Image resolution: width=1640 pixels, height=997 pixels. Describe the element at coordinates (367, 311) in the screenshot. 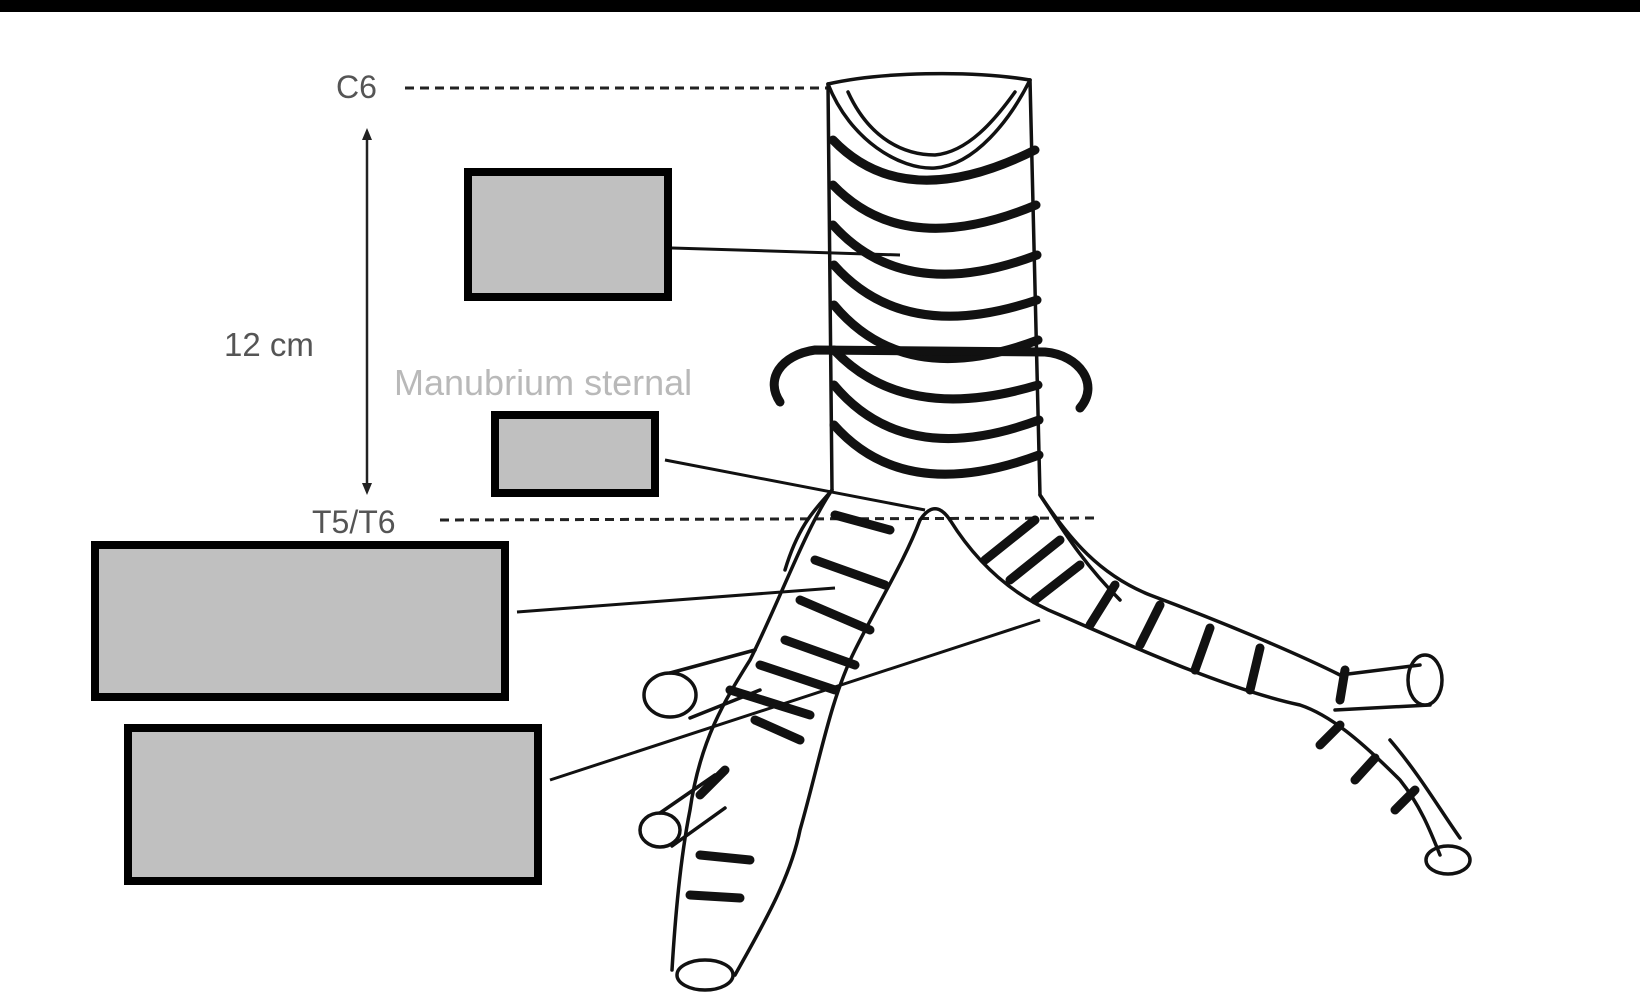

I see `length-arrow` at that location.